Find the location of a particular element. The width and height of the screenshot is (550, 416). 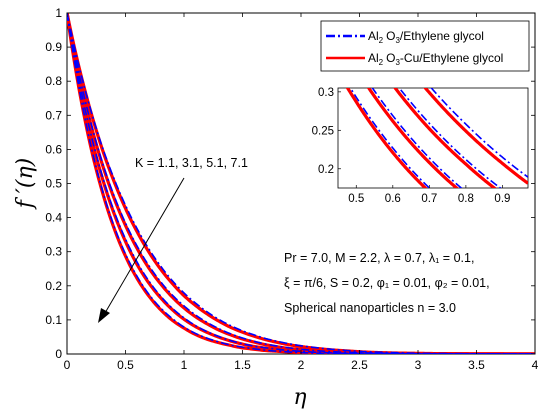

y-tick-label: 0.2 is located at coordinates (53, 286).